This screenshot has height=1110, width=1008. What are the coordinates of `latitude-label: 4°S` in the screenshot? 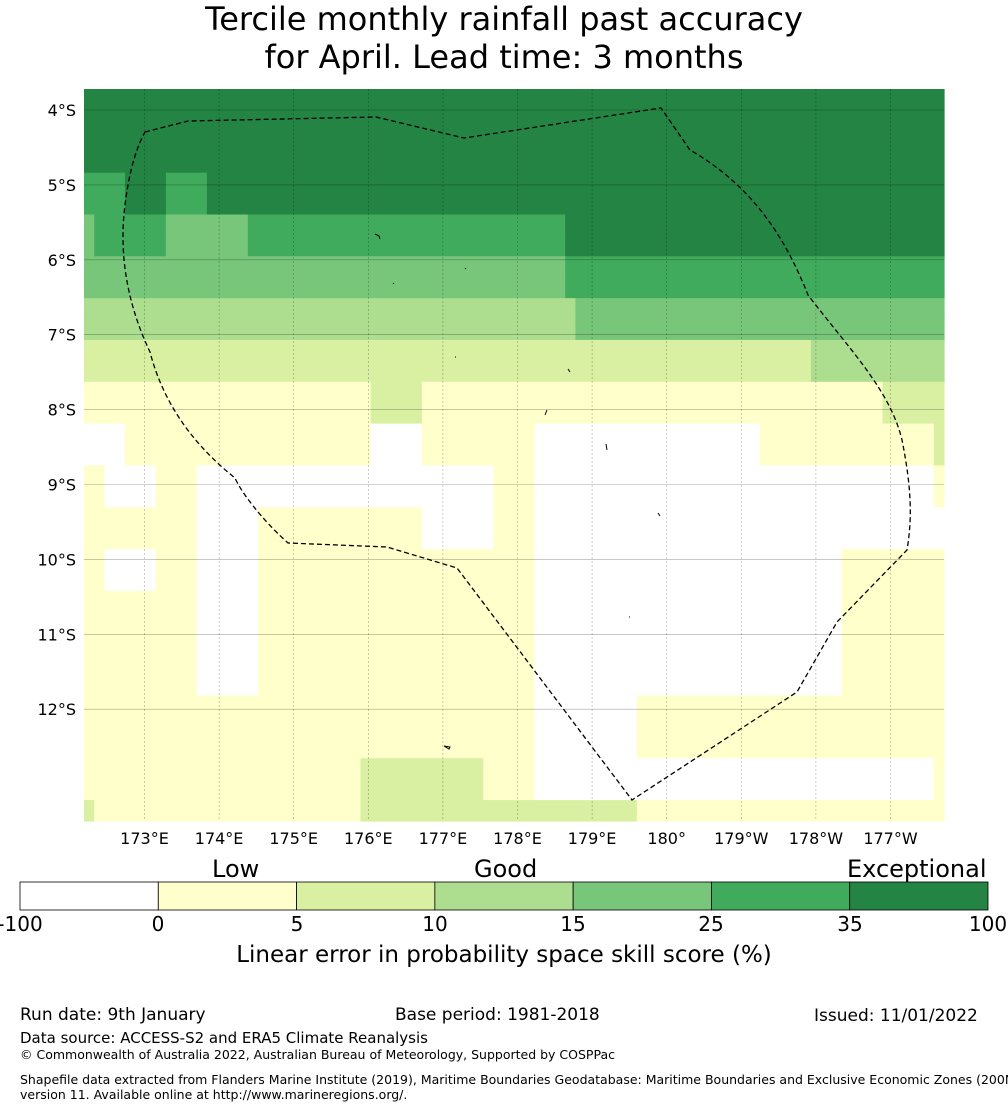 It's located at (62, 110).